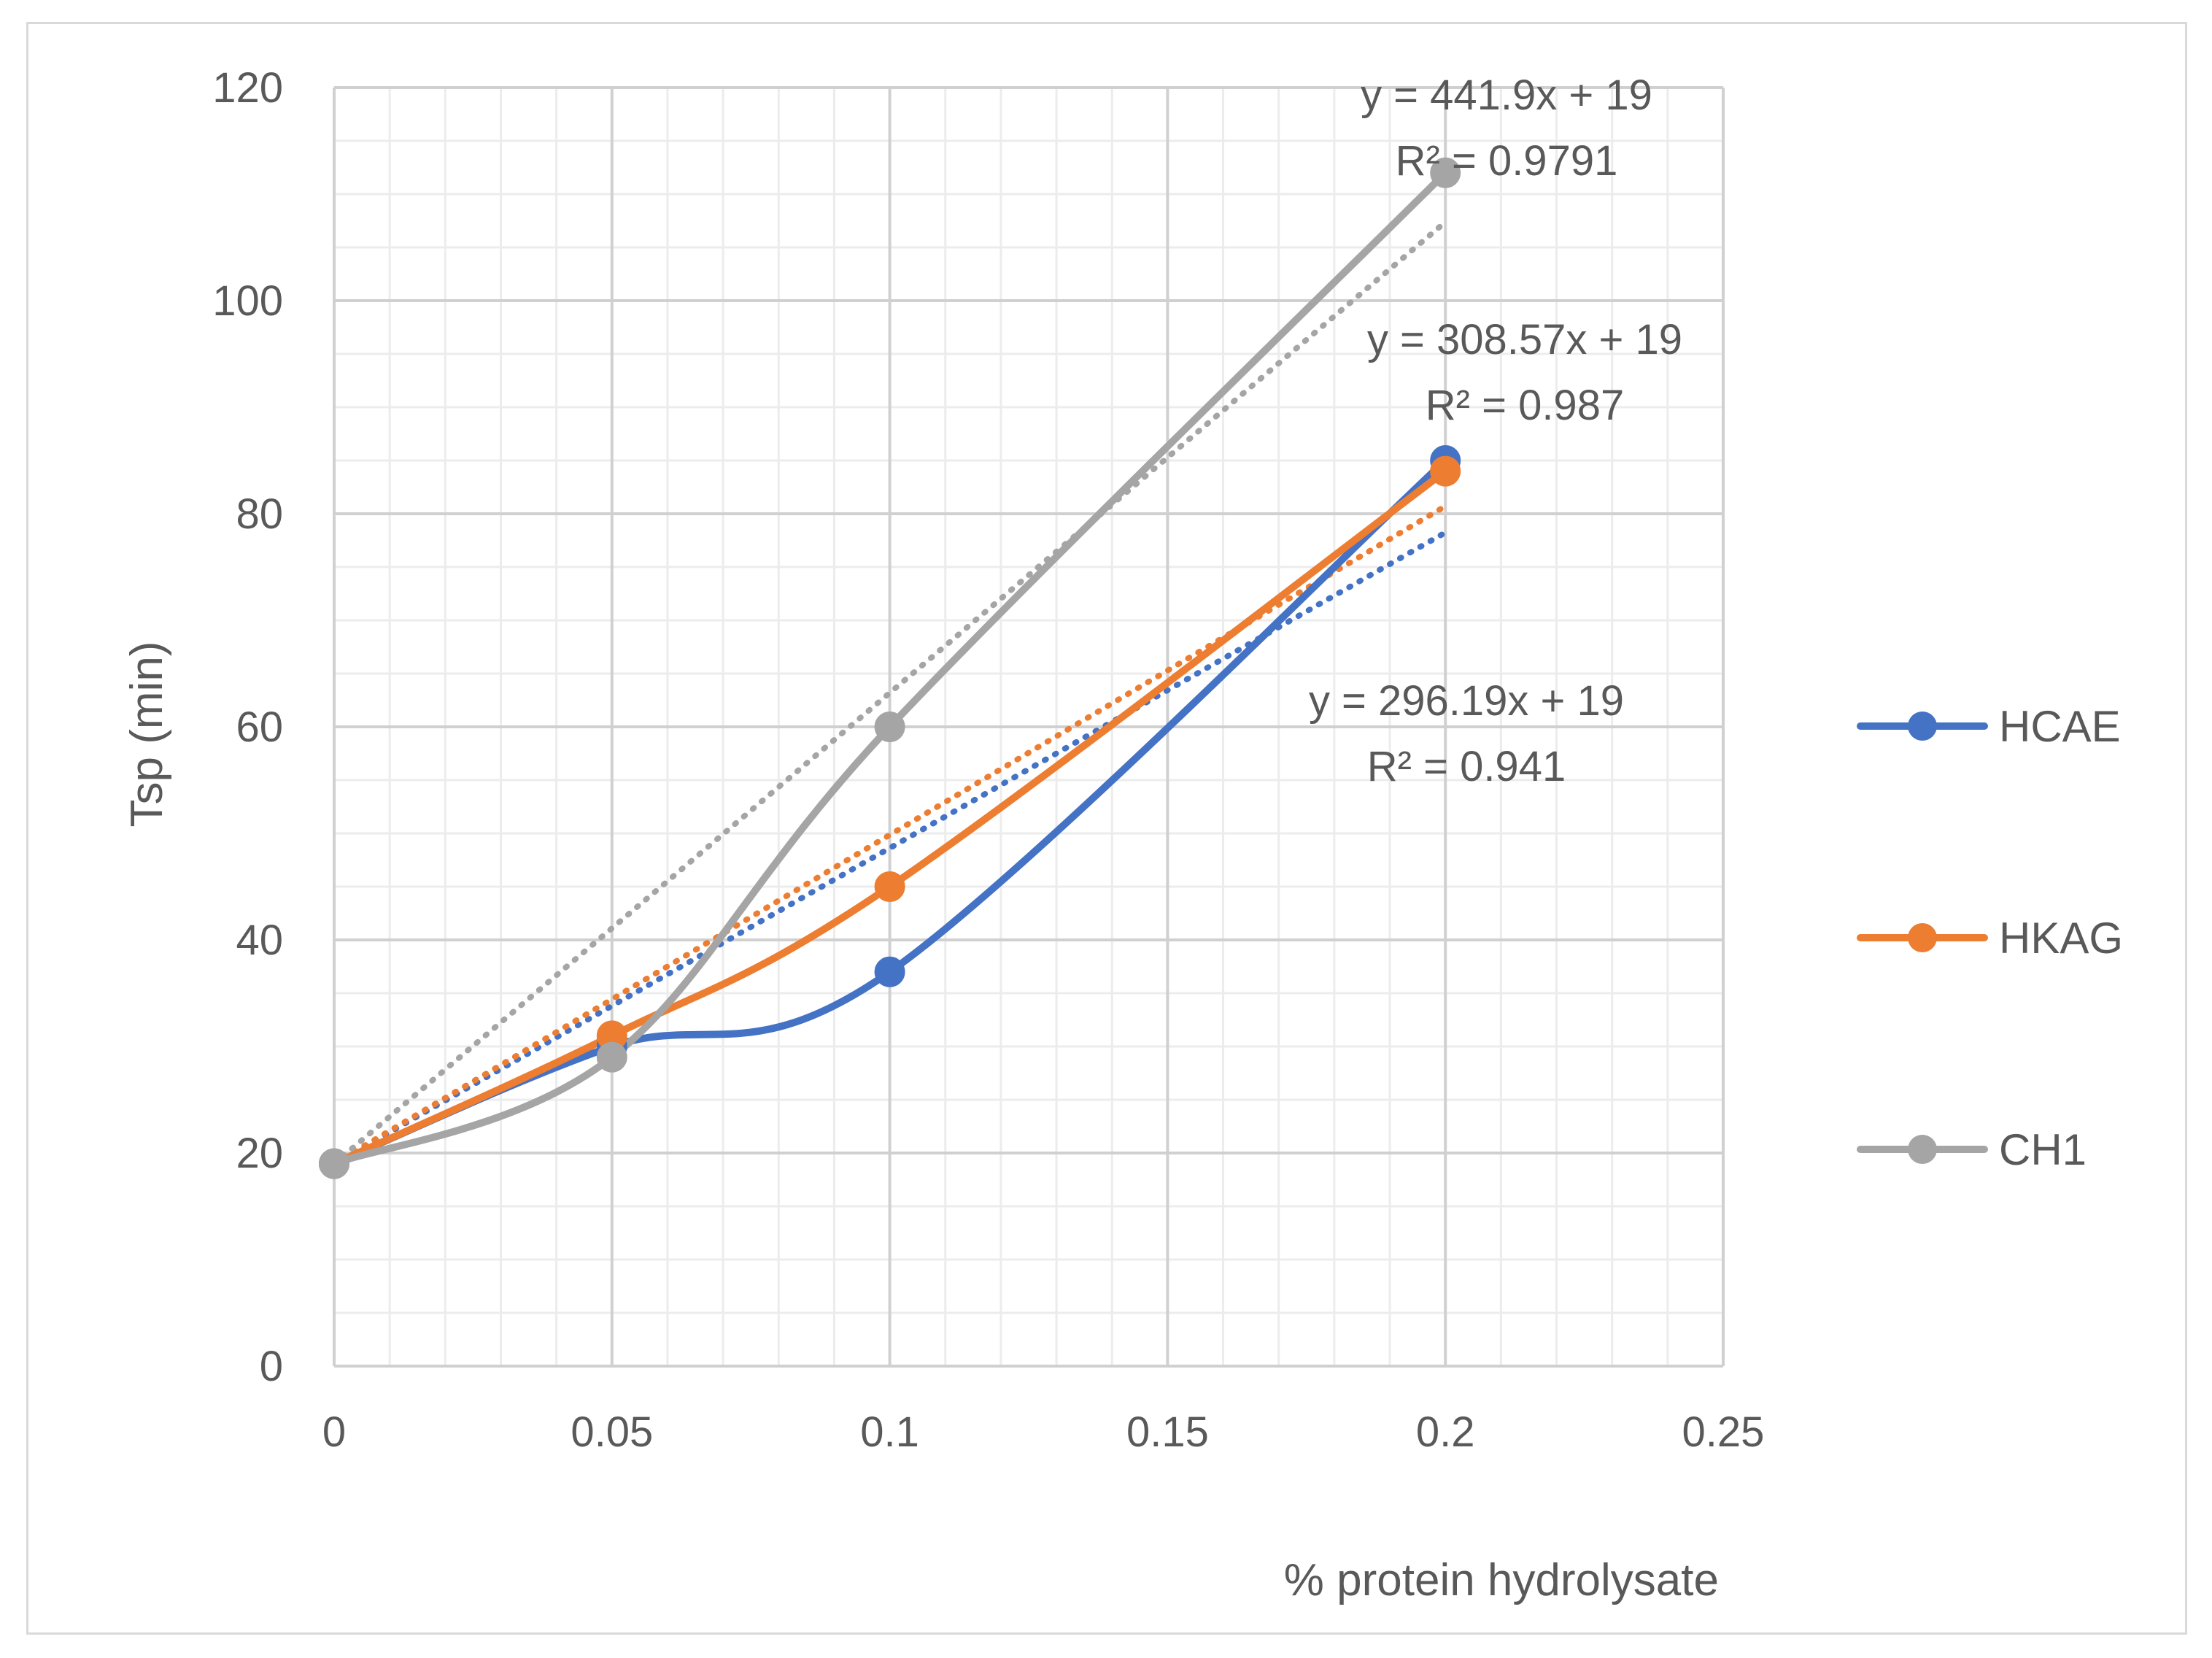  Describe the element at coordinates (260, 1154) in the screenshot. I see `y-tick-label: 20` at that location.